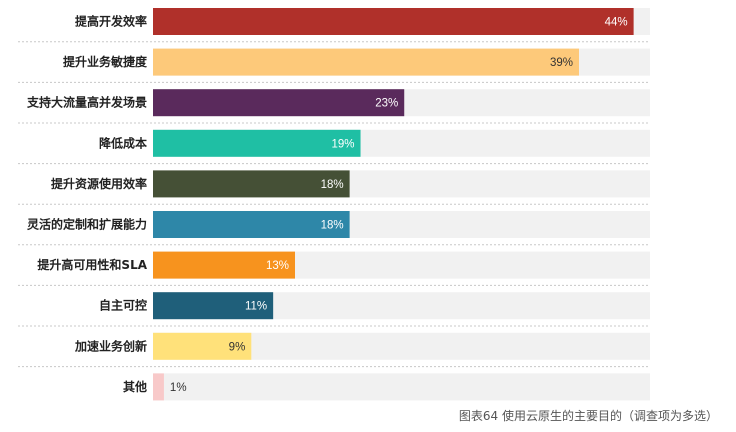 The width and height of the screenshot is (736, 432). What do you see at coordinates (561, 63) in the screenshot?
I see `value-label: 39%` at bounding box center [561, 63].